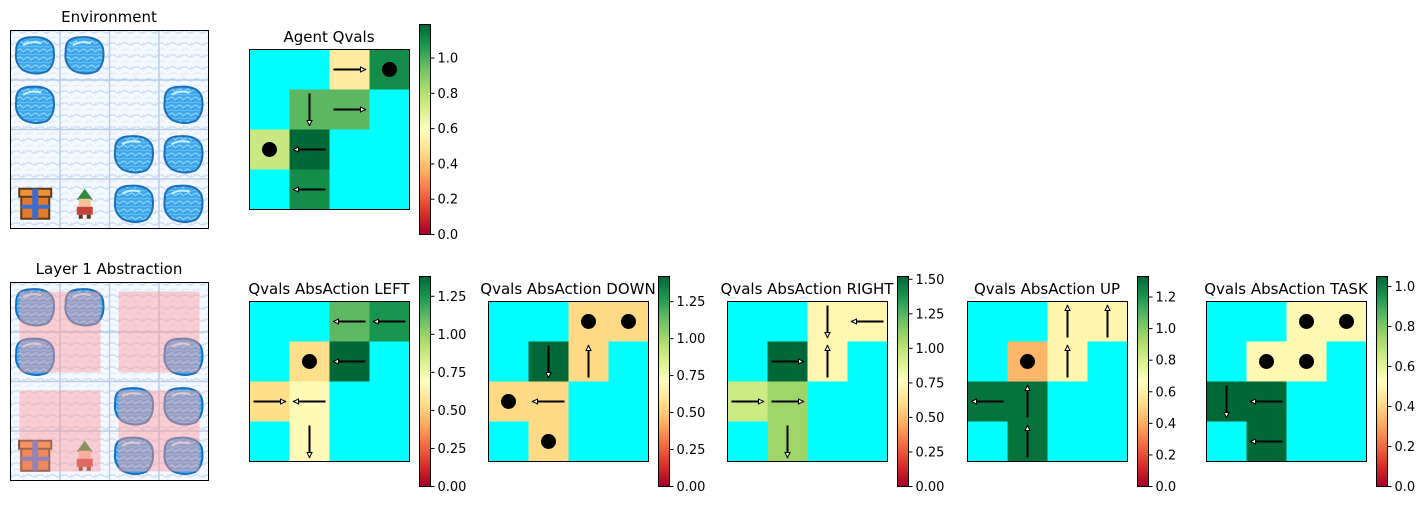  I want to click on agent-qvals-title: Agent Qvals, so click(328, 37).